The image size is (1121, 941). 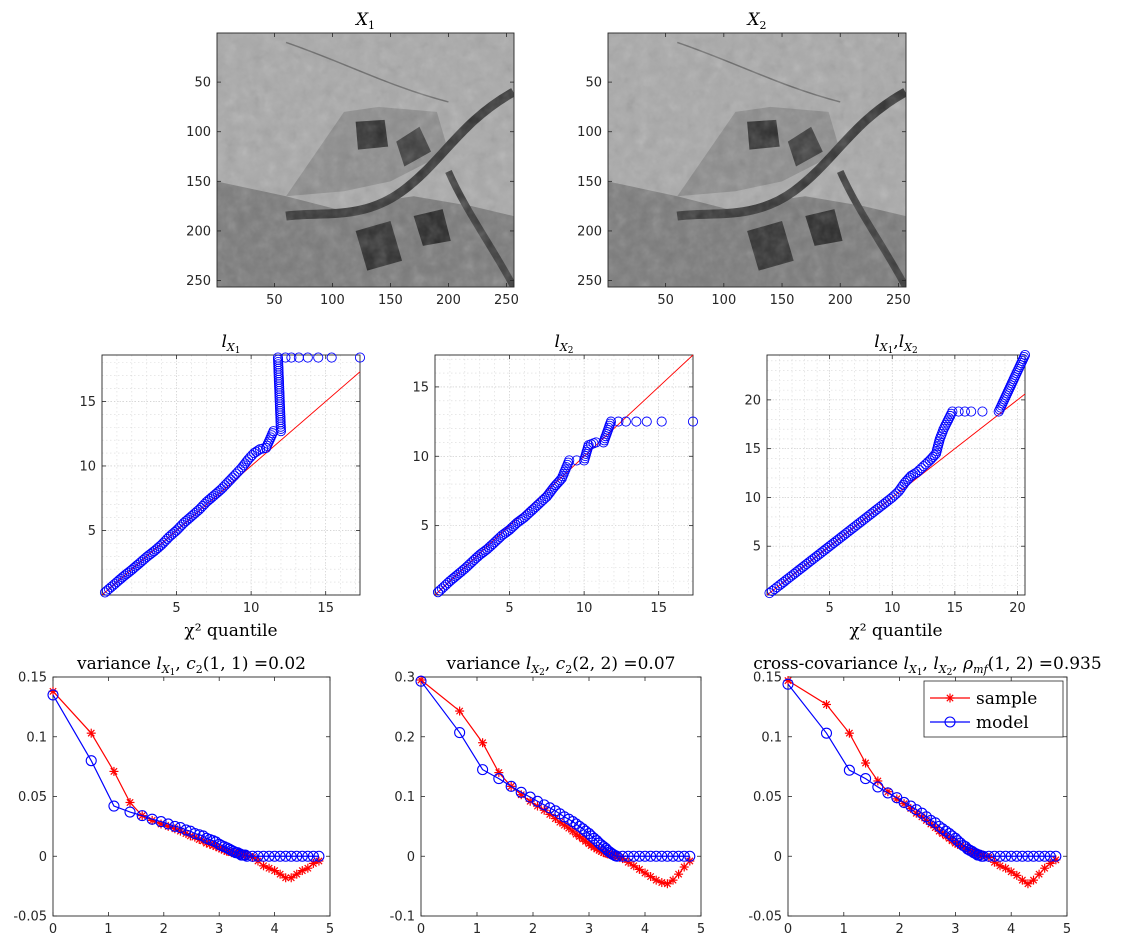 What do you see at coordinates (658, 608) in the screenshot?
I see `qq2-xtick-label: 15` at bounding box center [658, 608].